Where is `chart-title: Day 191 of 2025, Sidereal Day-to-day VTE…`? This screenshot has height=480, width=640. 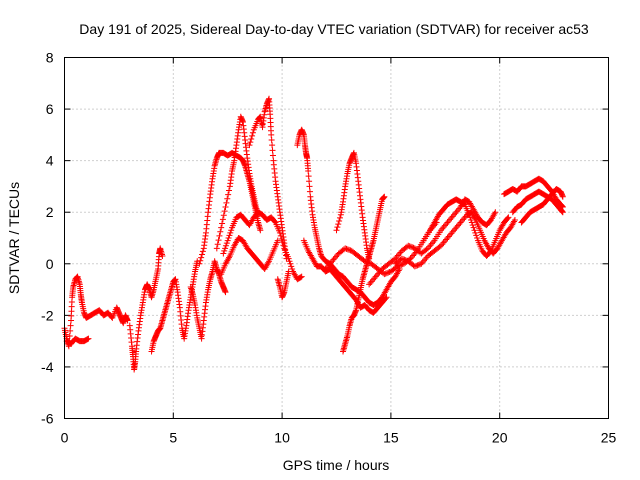 chart-title: Day 191 of 2025, Sidereal Day-to-day VTE… is located at coordinates (334, 29).